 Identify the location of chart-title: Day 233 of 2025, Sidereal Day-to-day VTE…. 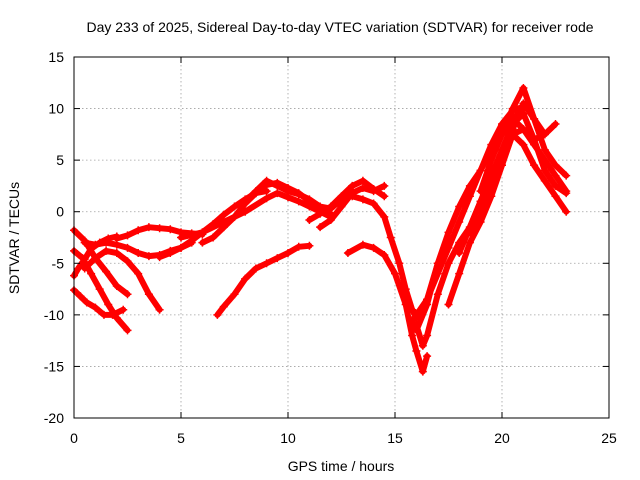
(339, 27).